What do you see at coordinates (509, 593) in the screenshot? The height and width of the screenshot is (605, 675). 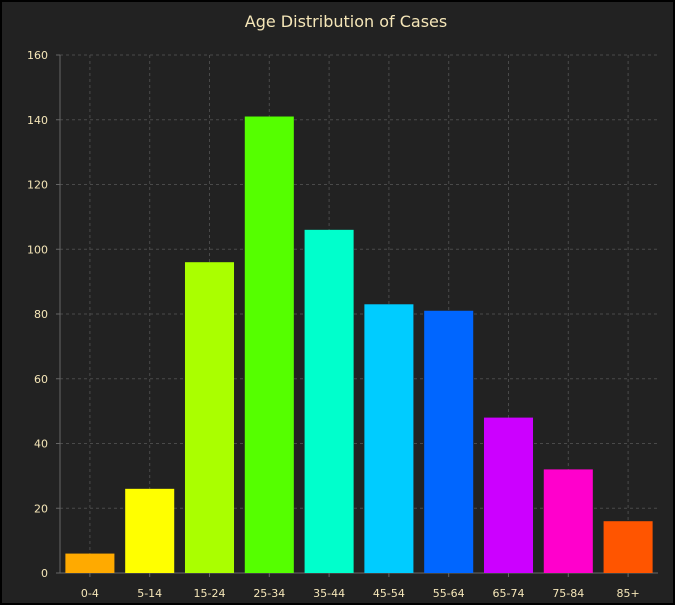 I see `x-tick-label: 65-74` at bounding box center [509, 593].